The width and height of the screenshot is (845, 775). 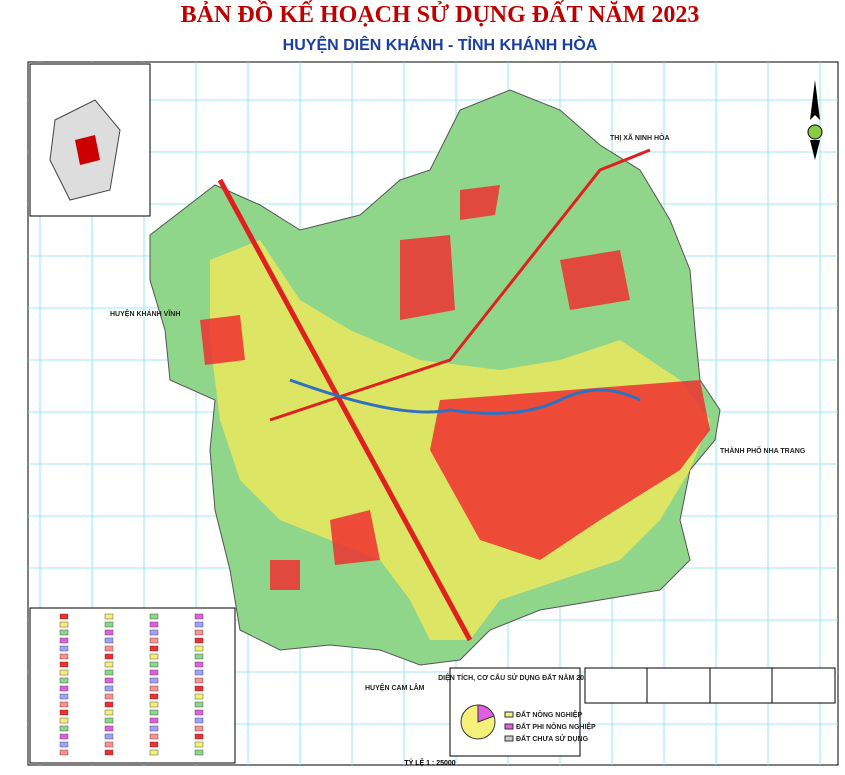 What do you see at coordinates (486, 713) in the screenshot?
I see `pie-slice` at bounding box center [486, 713].